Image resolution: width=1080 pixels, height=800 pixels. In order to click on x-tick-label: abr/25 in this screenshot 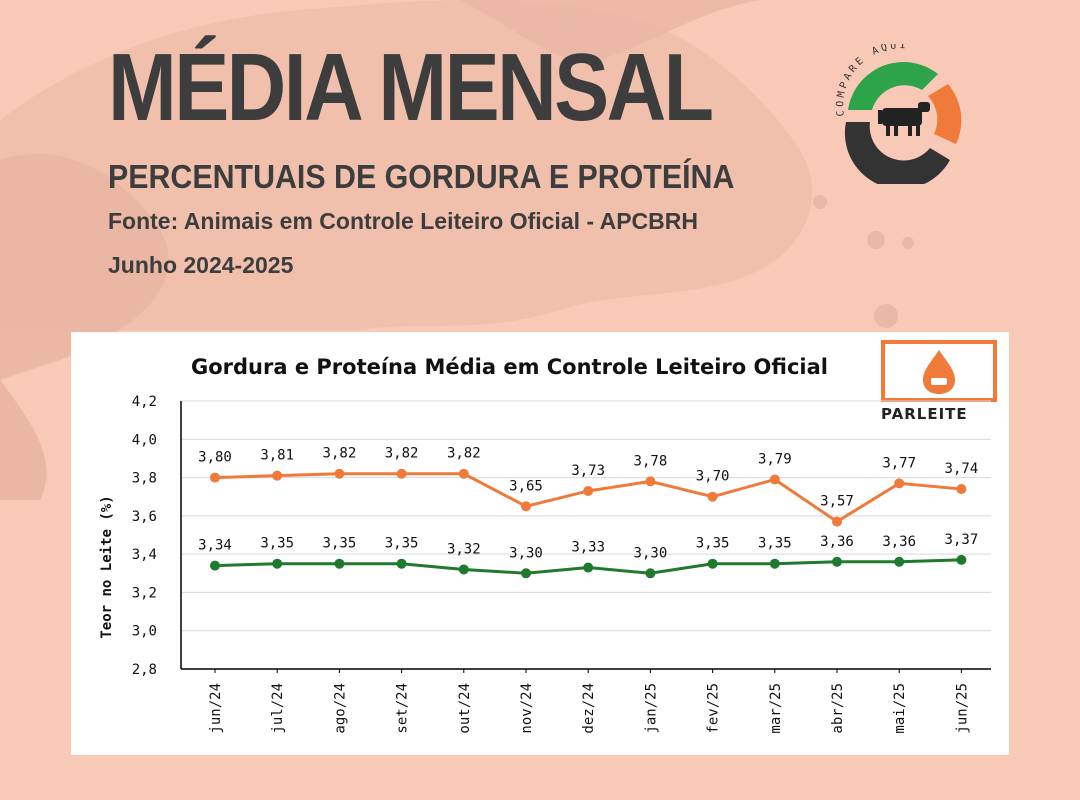, I will do `click(838, 708)`.